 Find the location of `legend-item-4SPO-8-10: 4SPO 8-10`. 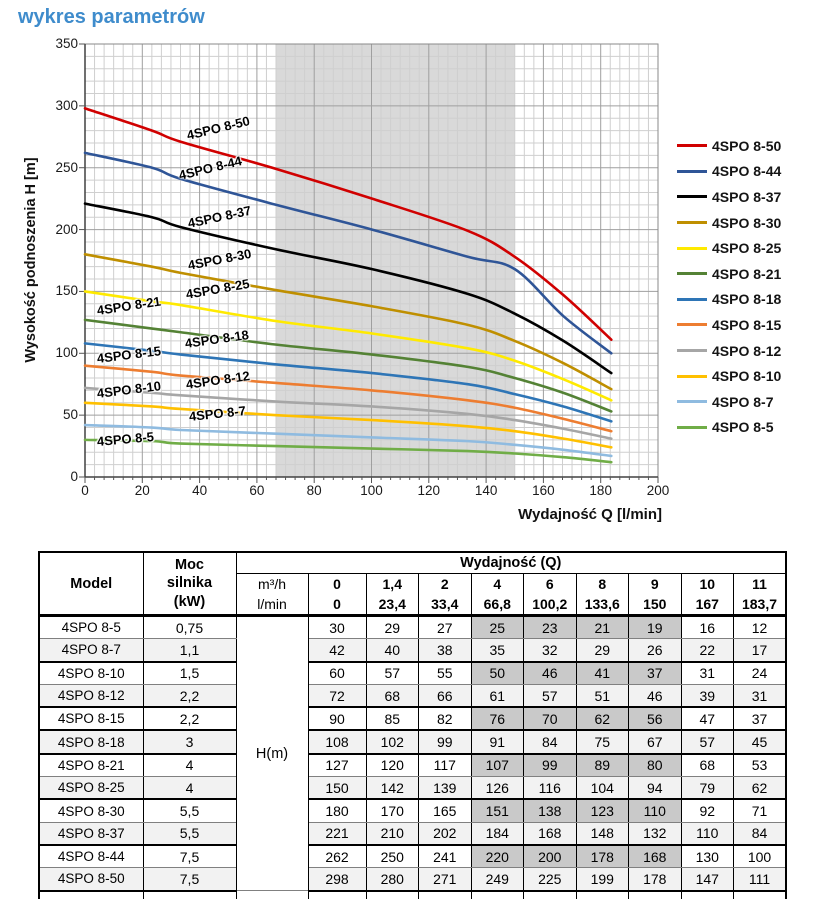

legend-item-4SPO-8-10: 4SPO 8-10 is located at coordinates (729, 376).